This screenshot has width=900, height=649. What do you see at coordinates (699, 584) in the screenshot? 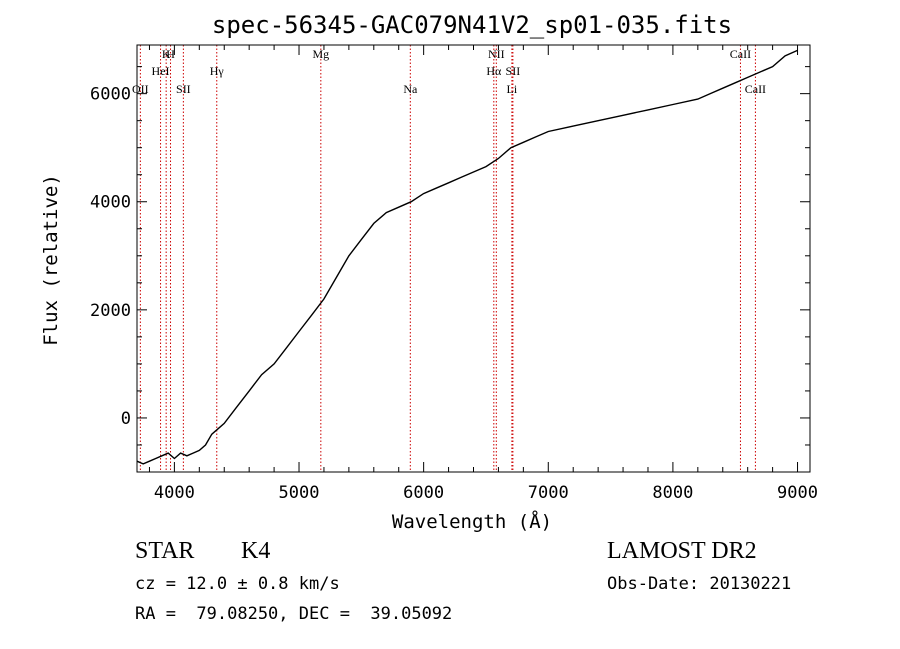
I see `observation-date: Obs-Date: 20130221` at bounding box center [699, 584].